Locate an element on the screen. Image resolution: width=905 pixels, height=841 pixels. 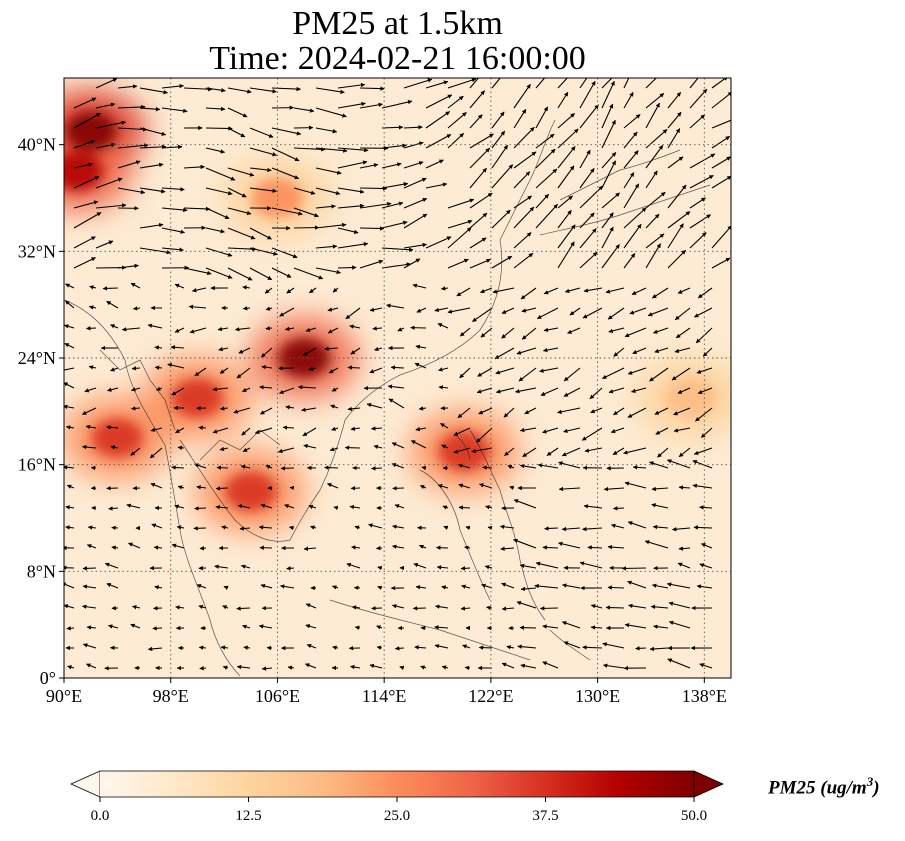
lon-tick-label: 90°E is located at coordinates (64, 696).